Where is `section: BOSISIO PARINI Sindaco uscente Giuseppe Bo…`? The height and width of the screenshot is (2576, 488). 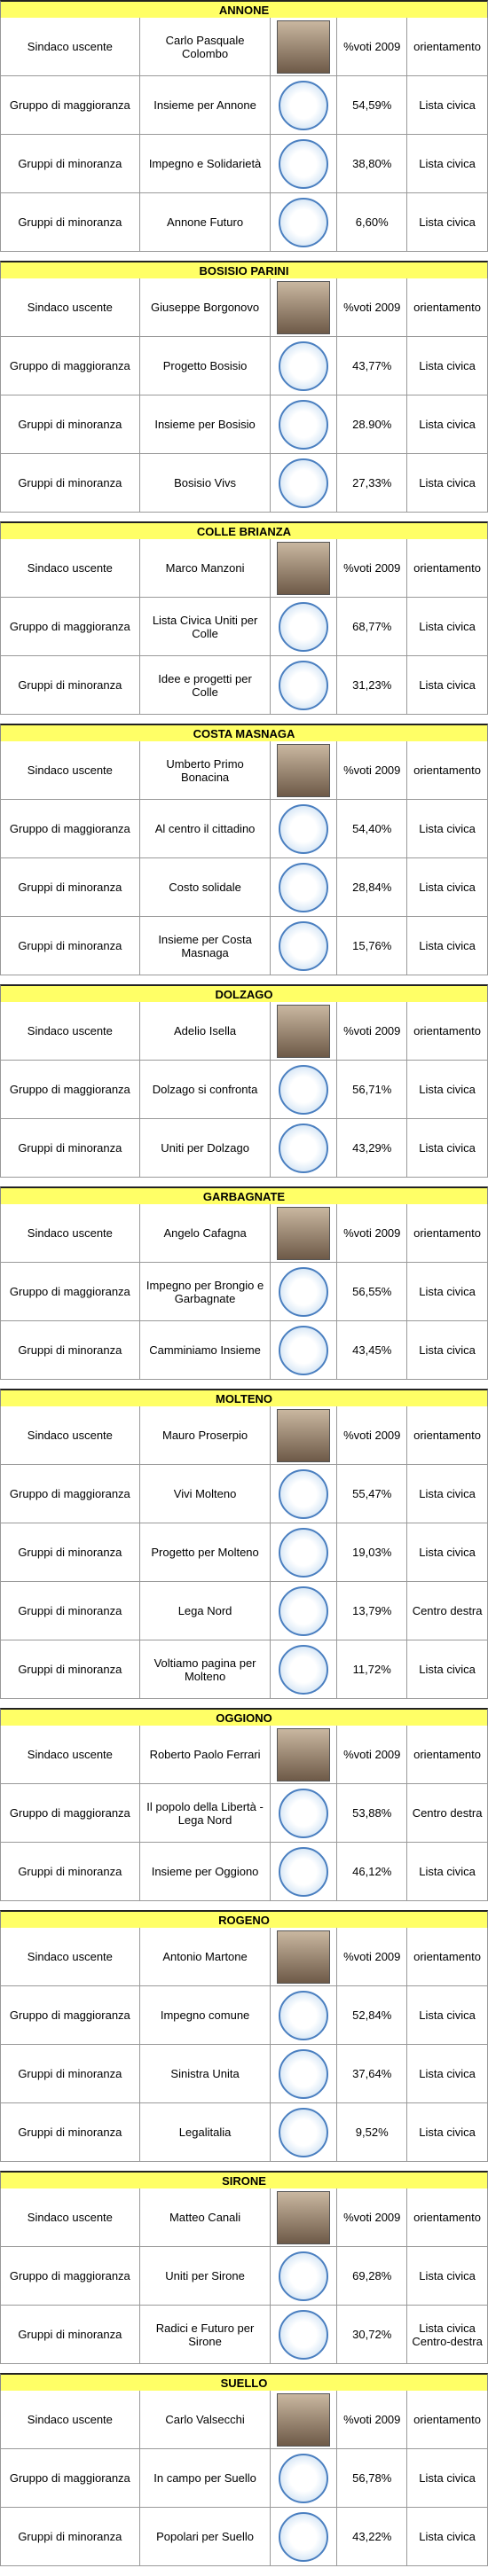 section: BOSISIO PARINI Sindaco uscente Giuseppe Bo… is located at coordinates (244, 387).